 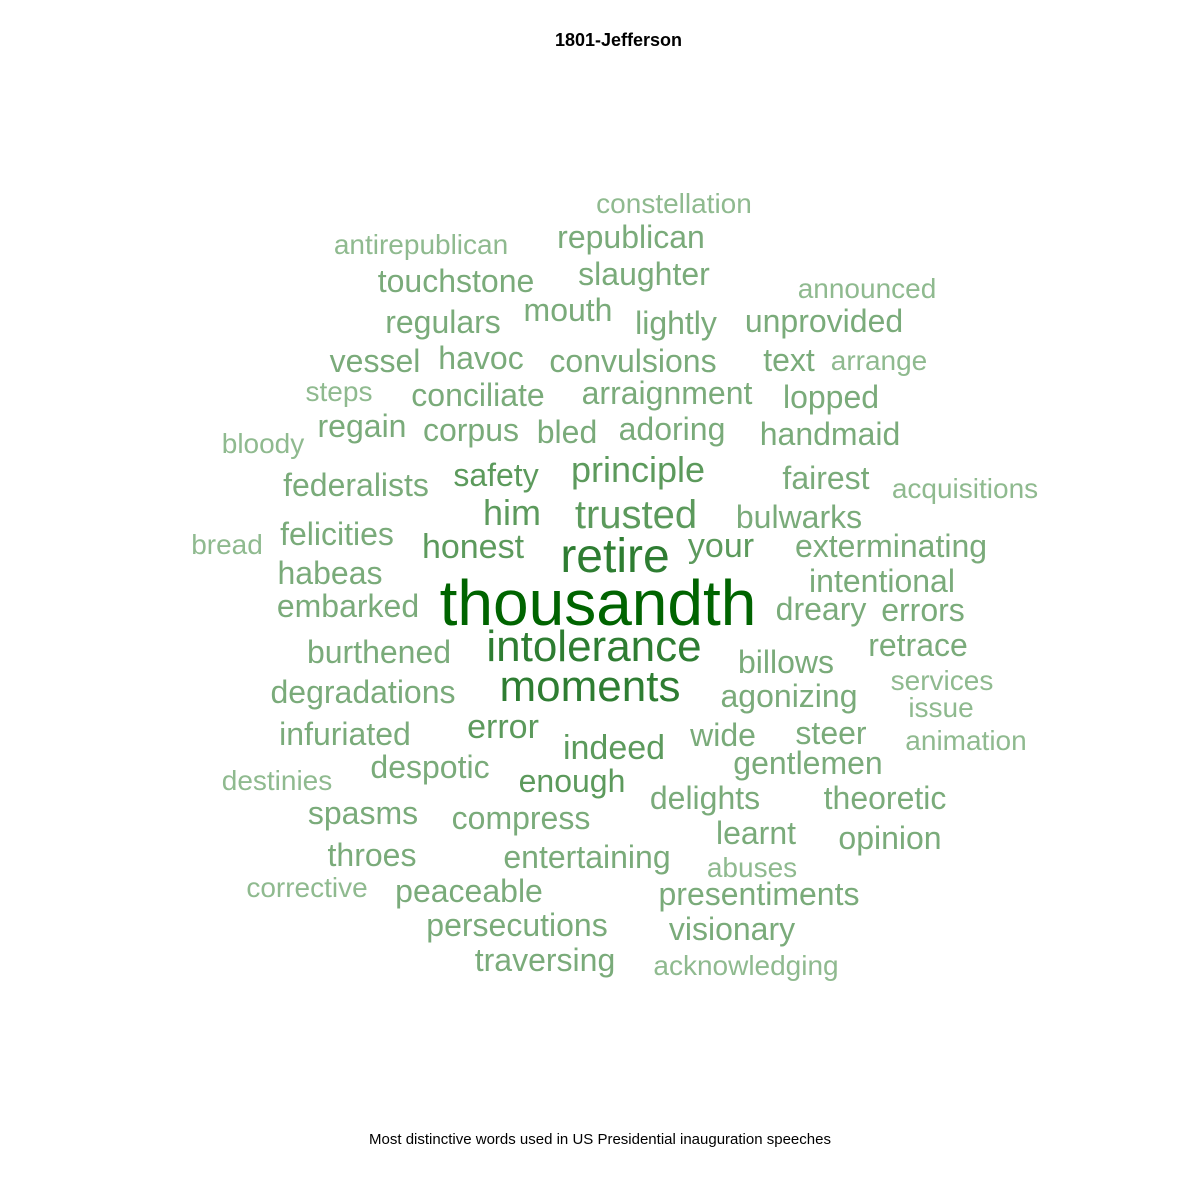 What do you see at coordinates (705, 798) in the screenshot?
I see `word-delights: delights` at bounding box center [705, 798].